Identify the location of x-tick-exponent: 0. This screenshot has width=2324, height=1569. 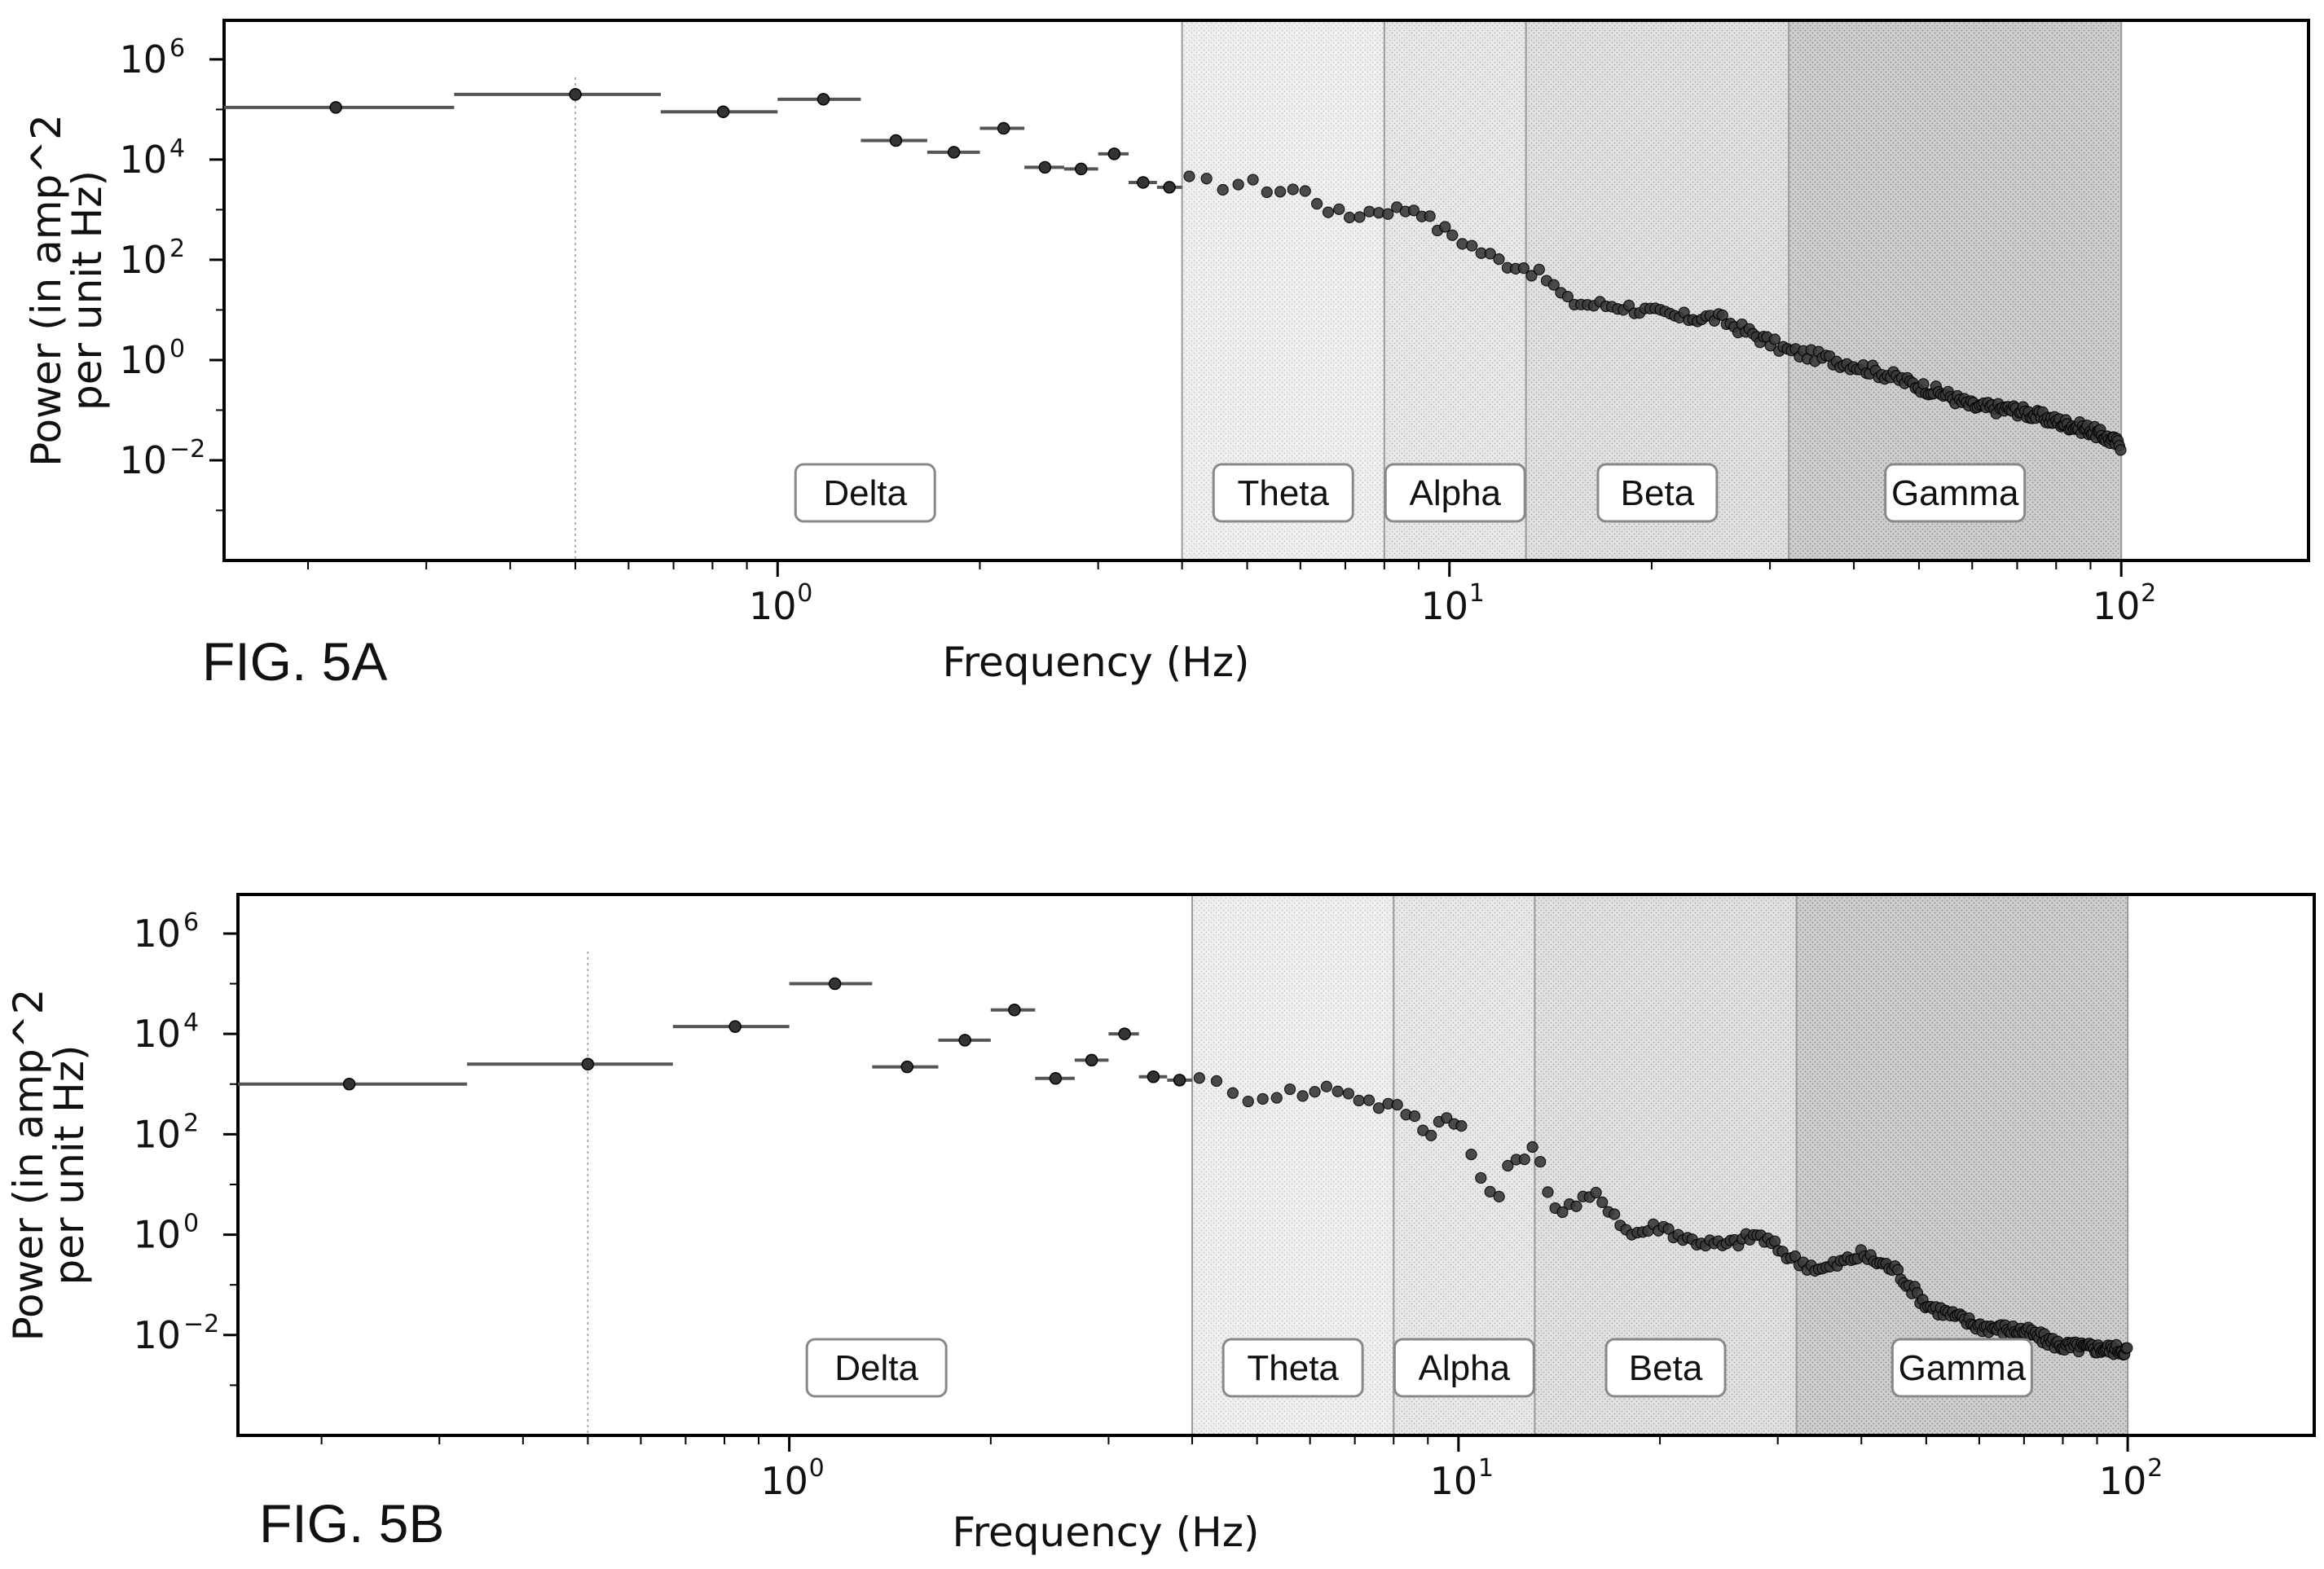
(804, 593).